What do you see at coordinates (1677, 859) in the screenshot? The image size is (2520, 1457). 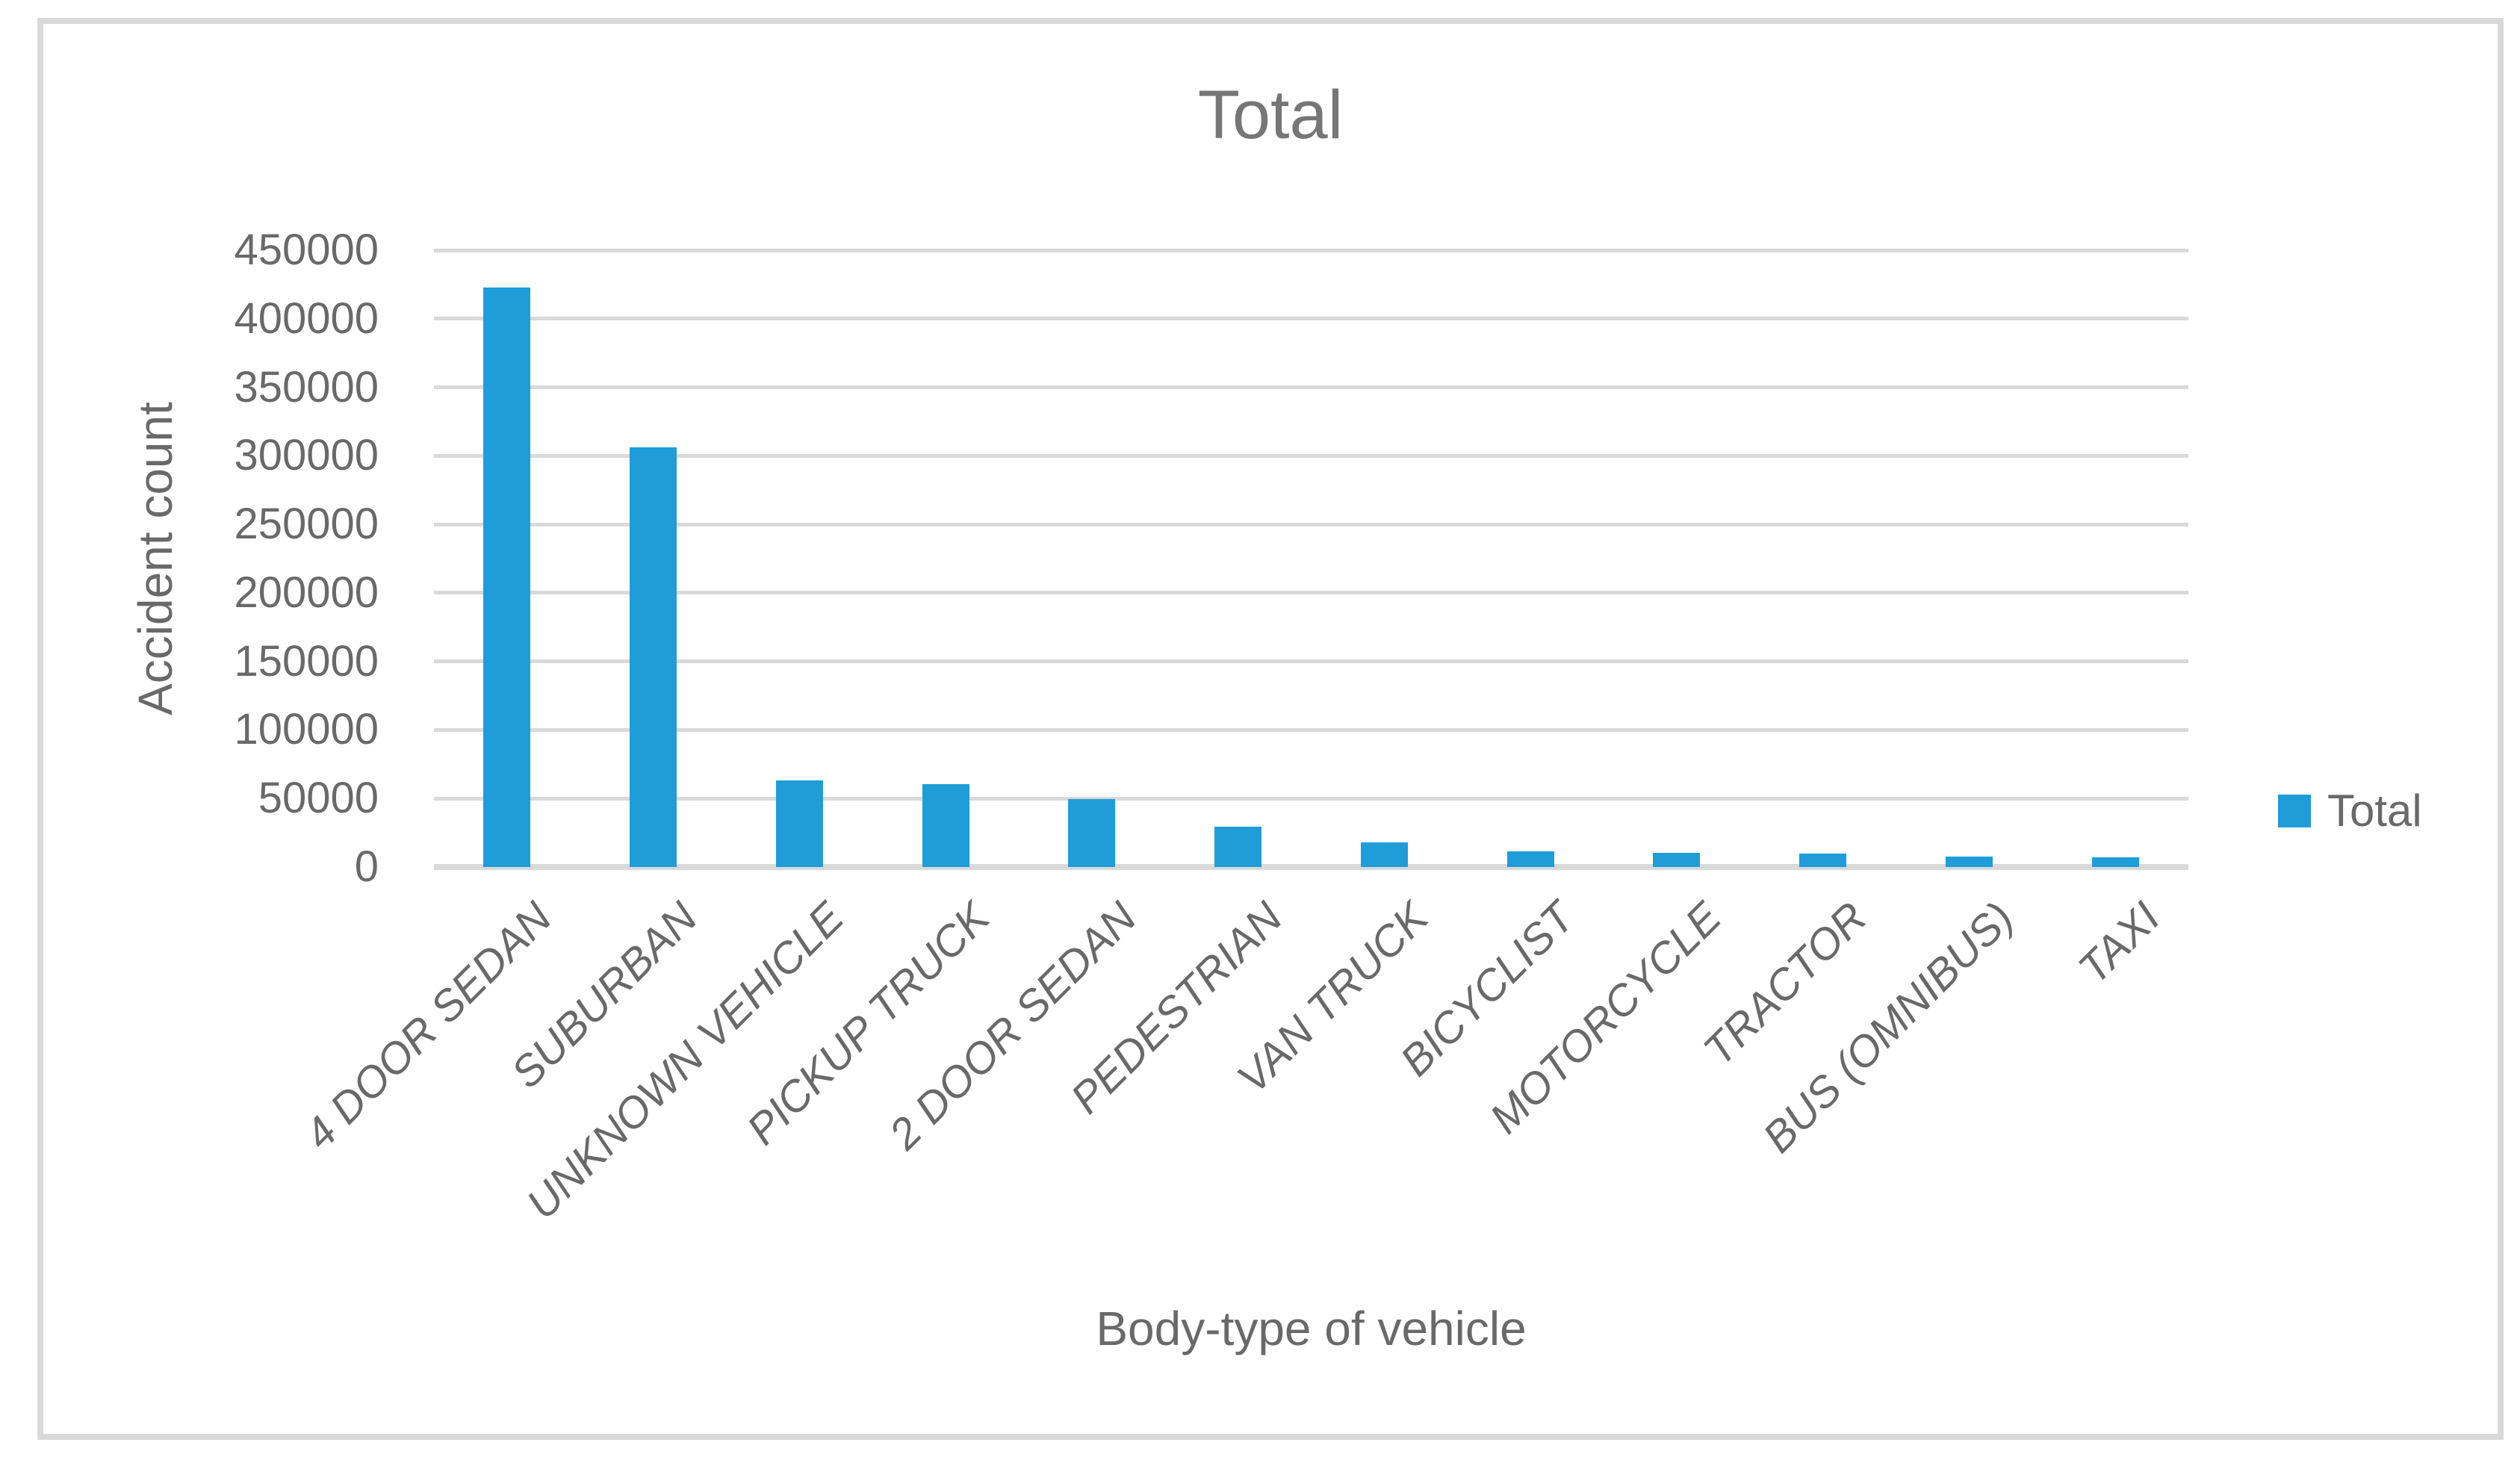 I see `bar-motorcycle` at bounding box center [1677, 859].